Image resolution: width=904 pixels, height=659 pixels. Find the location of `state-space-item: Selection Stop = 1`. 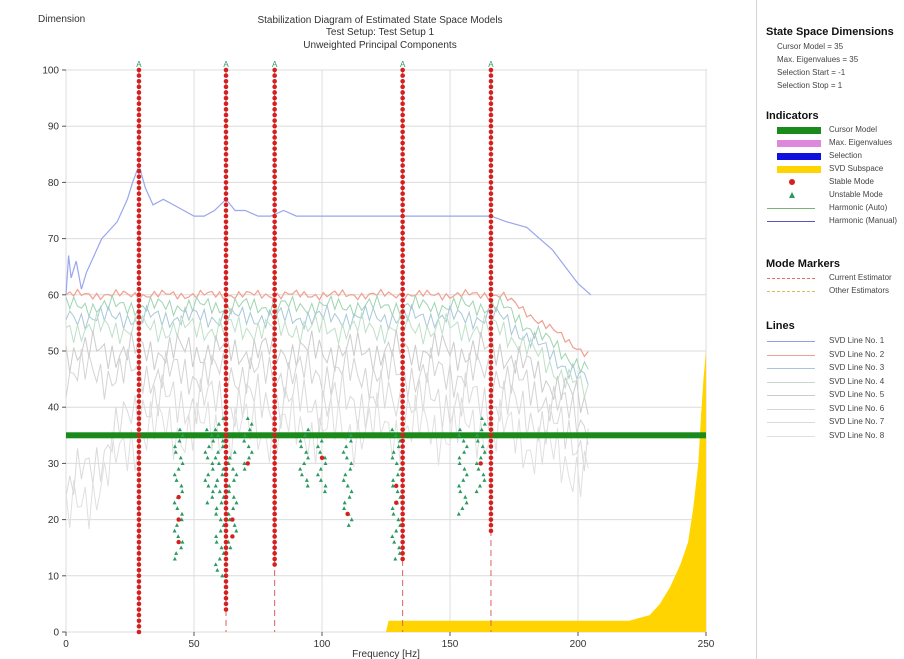

state-space-item: Selection Stop = 1 is located at coordinates (810, 85).